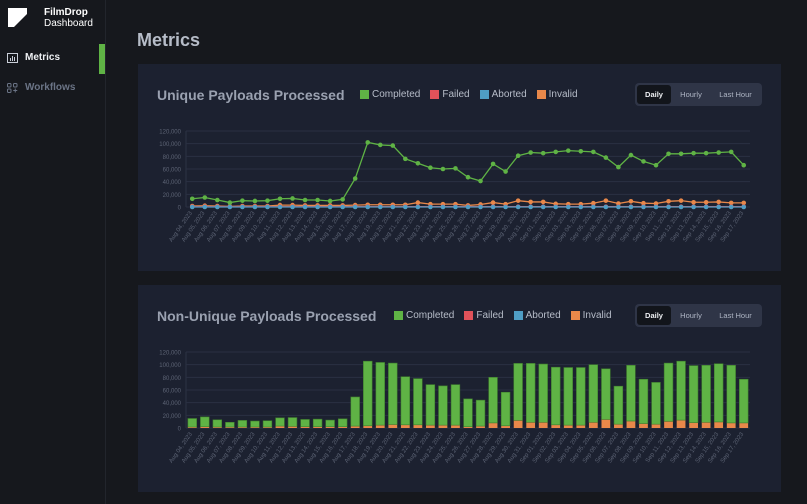 Image resolution: width=807 pixels, height=504 pixels. Describe the element at coordinates (41, 87) in the screenshot. I see `sidebar-item-workflows: Workflows` at that location.